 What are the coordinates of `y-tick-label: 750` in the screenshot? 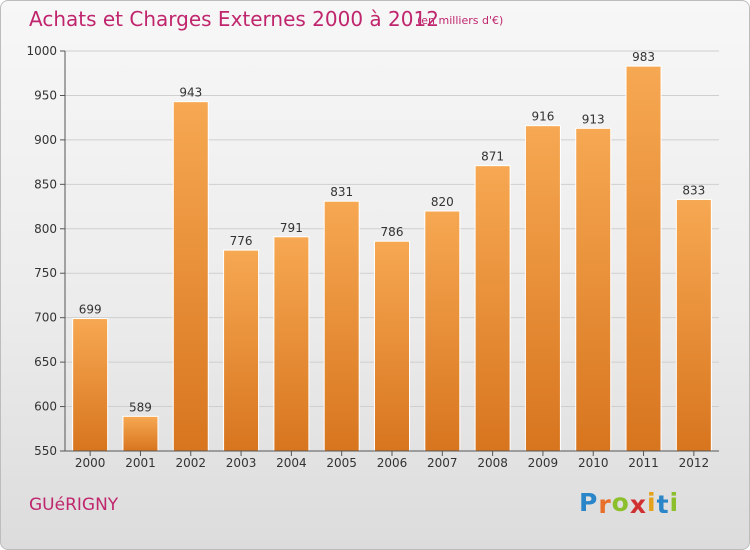 It's located at (45, 273).